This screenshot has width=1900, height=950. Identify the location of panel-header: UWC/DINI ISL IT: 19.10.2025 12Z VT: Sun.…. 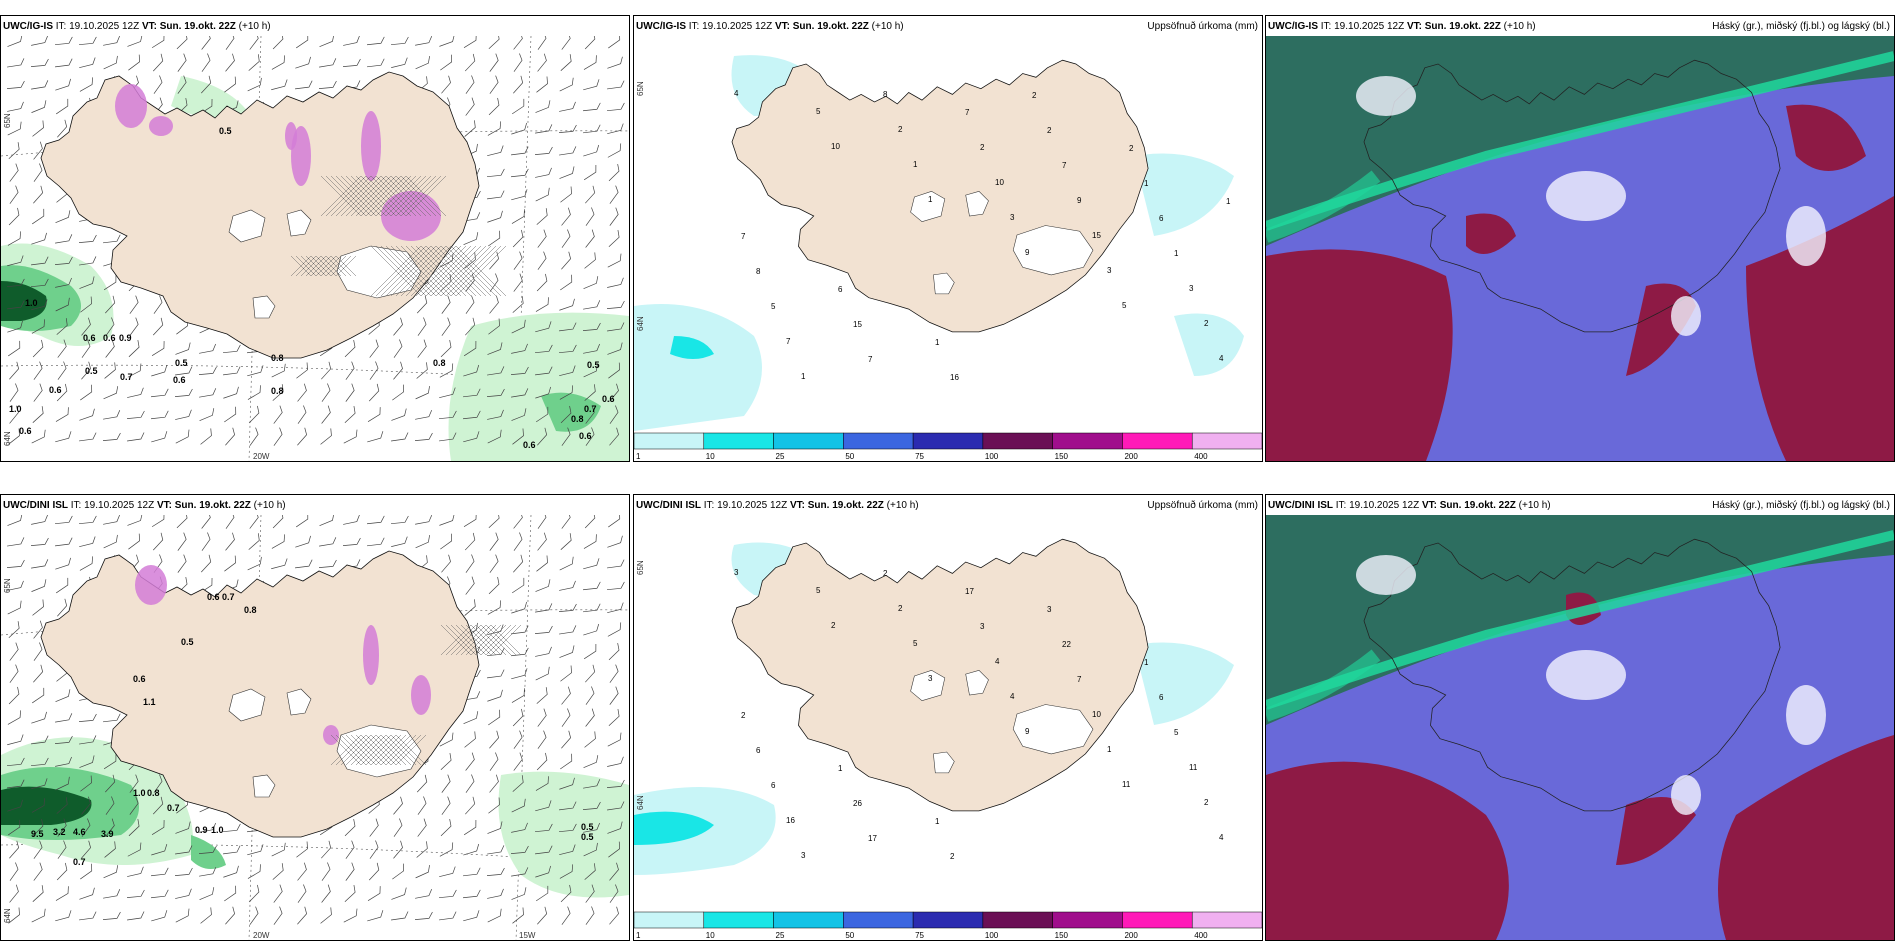
(1409, 505).